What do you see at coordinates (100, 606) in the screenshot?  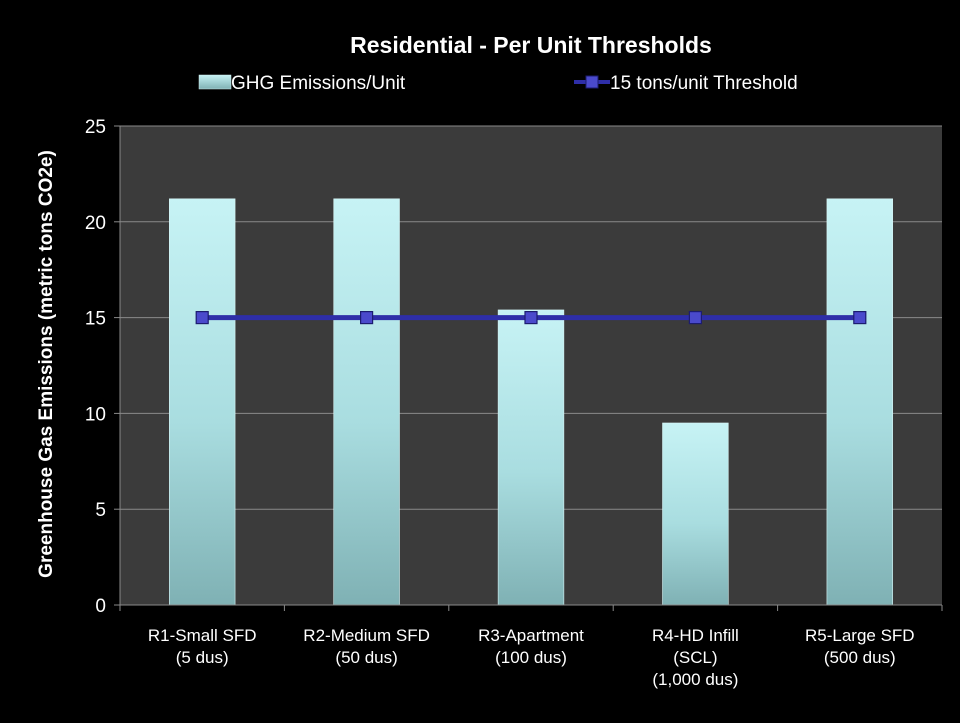 I see `y-tick-label: 0` at bounding box center [100, 606].